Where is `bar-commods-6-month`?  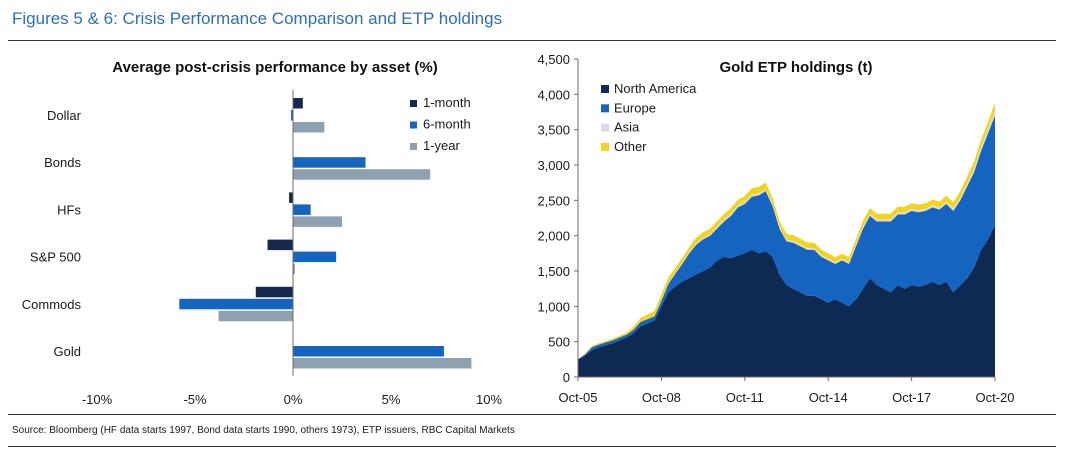
bar-commods-6-month is located at coordinates (236, 304).